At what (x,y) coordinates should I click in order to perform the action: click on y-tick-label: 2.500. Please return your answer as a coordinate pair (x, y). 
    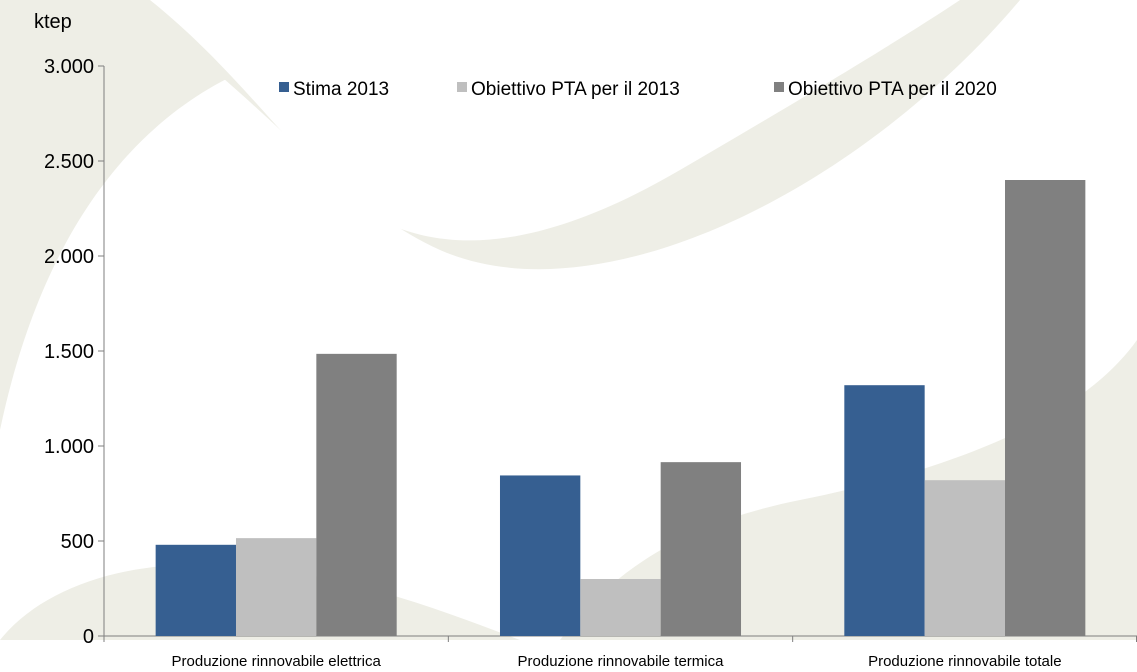
    Looking at the image, I should click on (69, 162).